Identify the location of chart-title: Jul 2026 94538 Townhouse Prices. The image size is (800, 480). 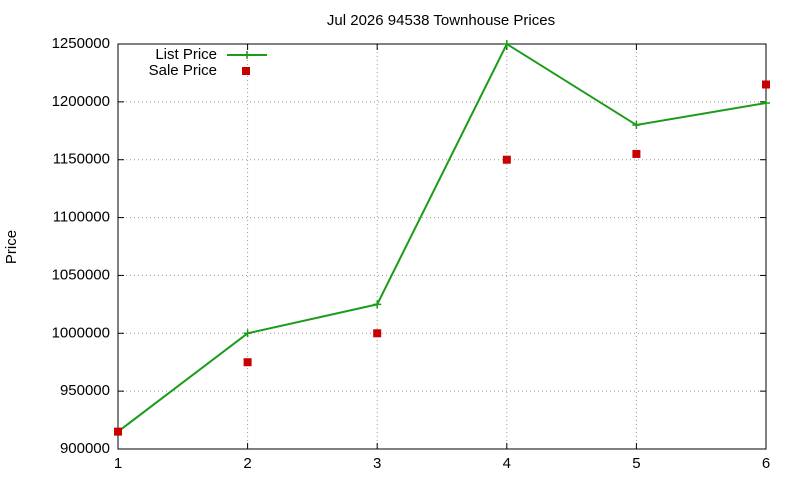
(441, 20).